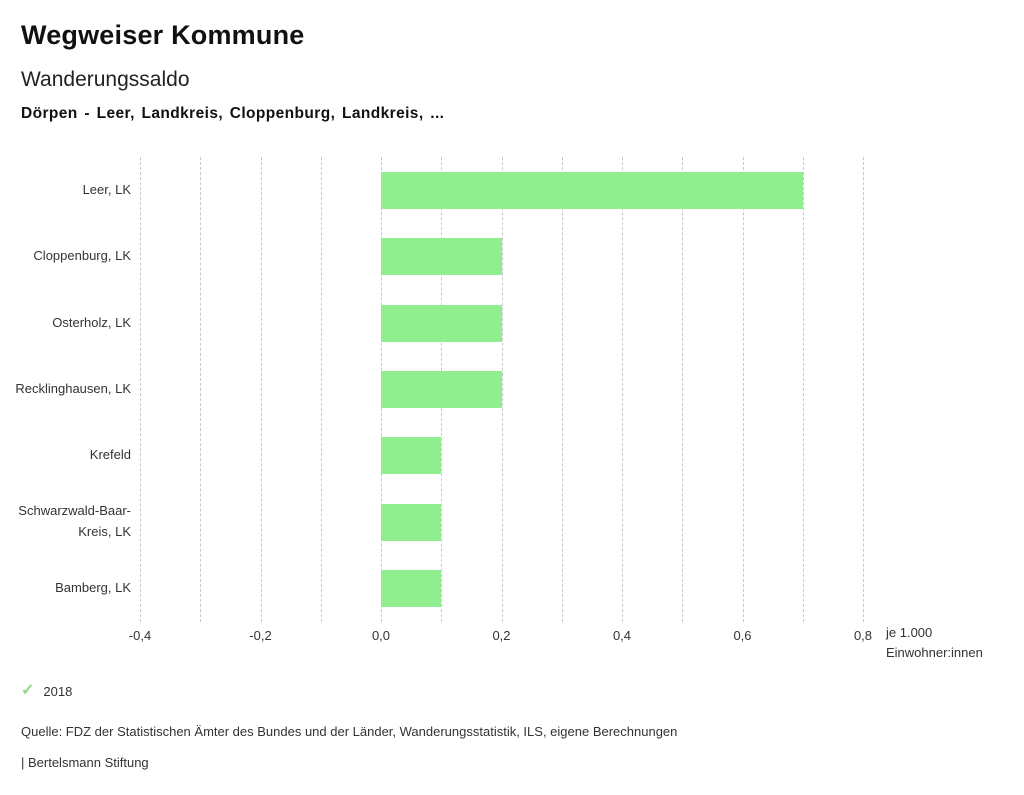  I want to click on category-label: Krefeld, so click(110, 455).